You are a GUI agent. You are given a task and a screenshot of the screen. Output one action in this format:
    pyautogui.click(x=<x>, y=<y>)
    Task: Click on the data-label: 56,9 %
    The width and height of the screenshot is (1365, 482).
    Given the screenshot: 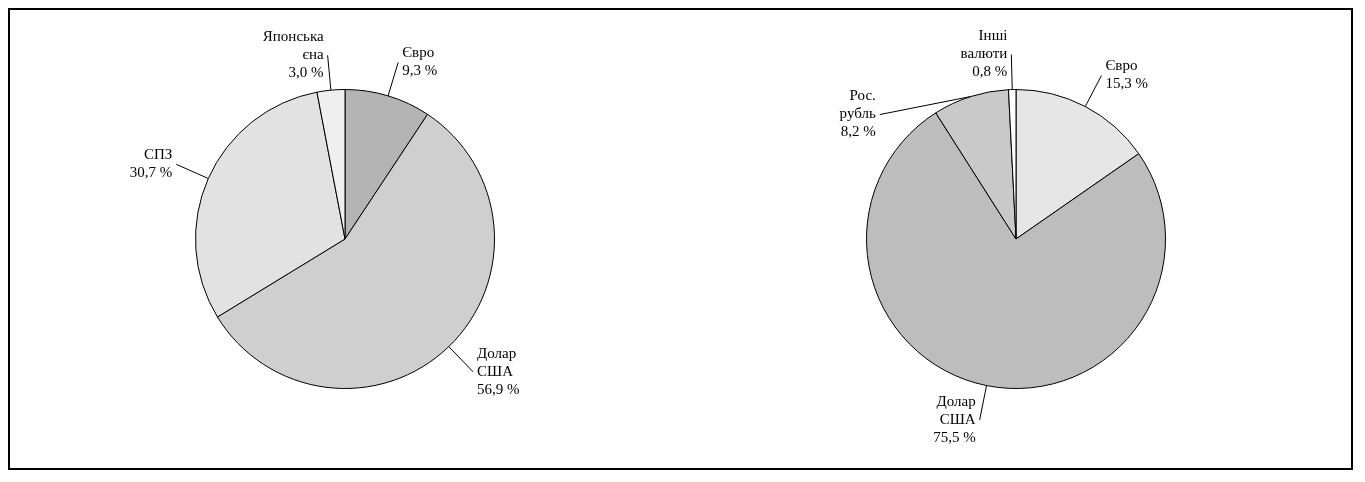 What is the action you would take?
    pyautogui.click(x=498, y=388)
    